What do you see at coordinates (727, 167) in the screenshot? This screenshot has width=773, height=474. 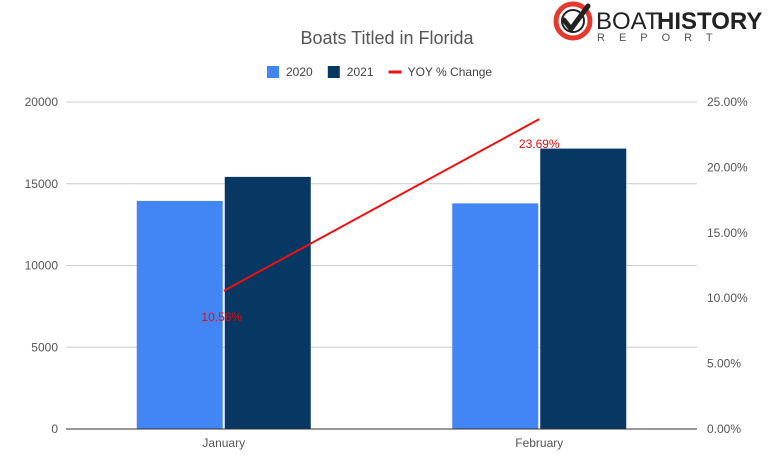 I see `y-right-tick-label: 20.00%` at bounding box center [727, 167].